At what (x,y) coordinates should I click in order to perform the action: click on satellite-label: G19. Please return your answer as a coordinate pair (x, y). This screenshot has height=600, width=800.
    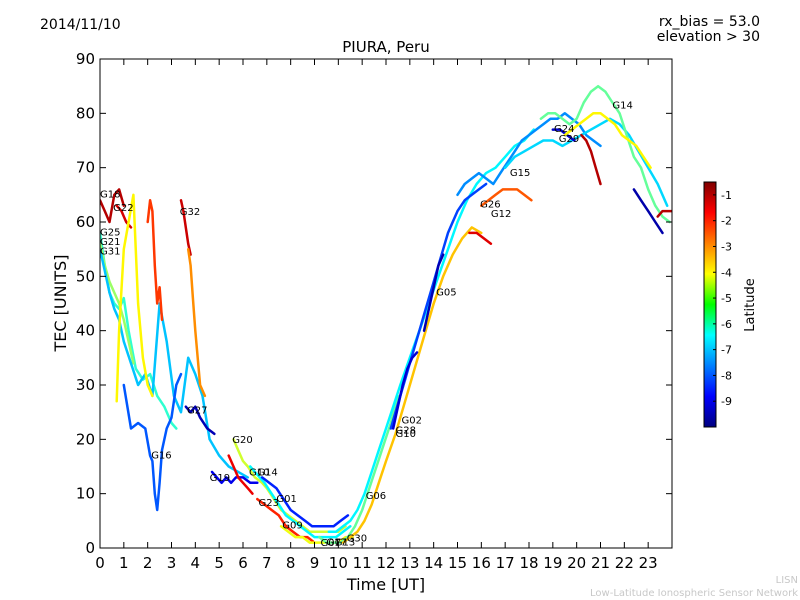
    Looking at the image, I should click on (220, 478).